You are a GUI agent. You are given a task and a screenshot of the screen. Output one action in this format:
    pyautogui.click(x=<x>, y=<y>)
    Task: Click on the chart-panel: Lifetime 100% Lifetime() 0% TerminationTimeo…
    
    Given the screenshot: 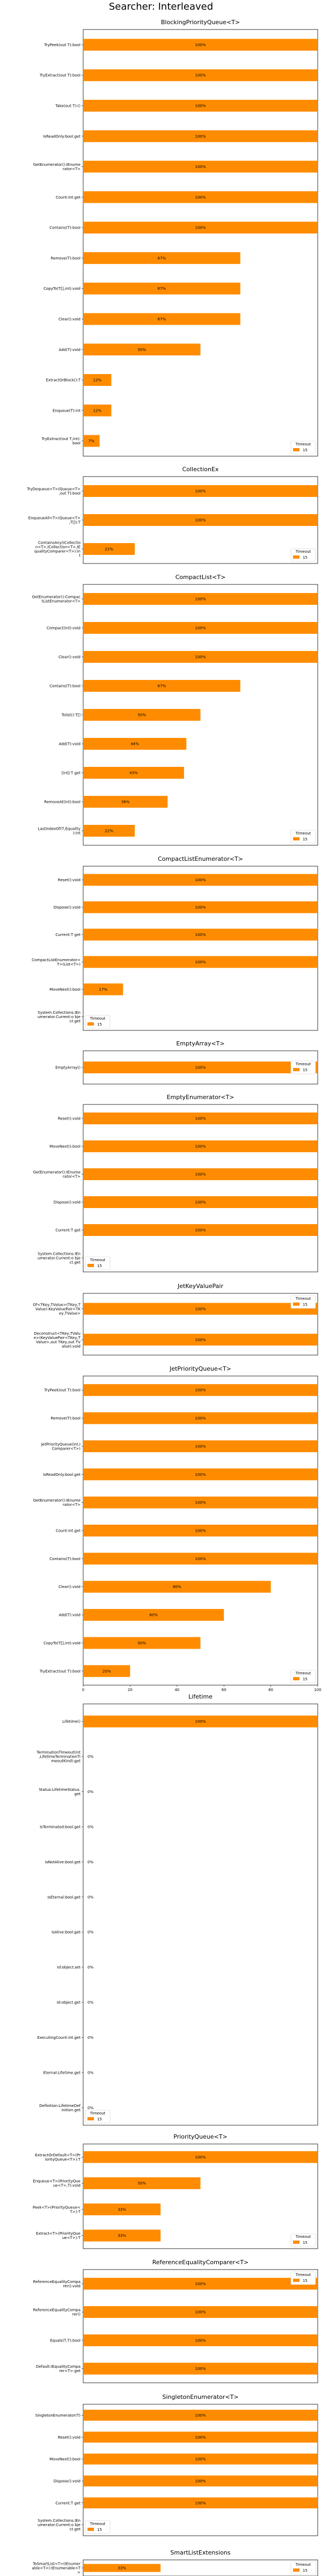 What is the action you would take?
    pyautogui.click(x=177, y=1909)
    